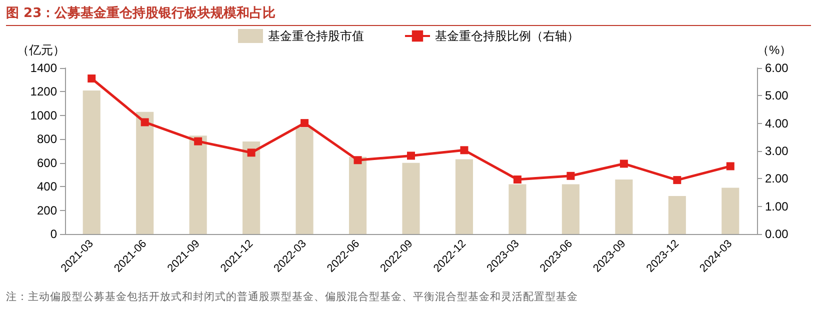  I want to click on y-tick-label: 1000, so click(44, 115).